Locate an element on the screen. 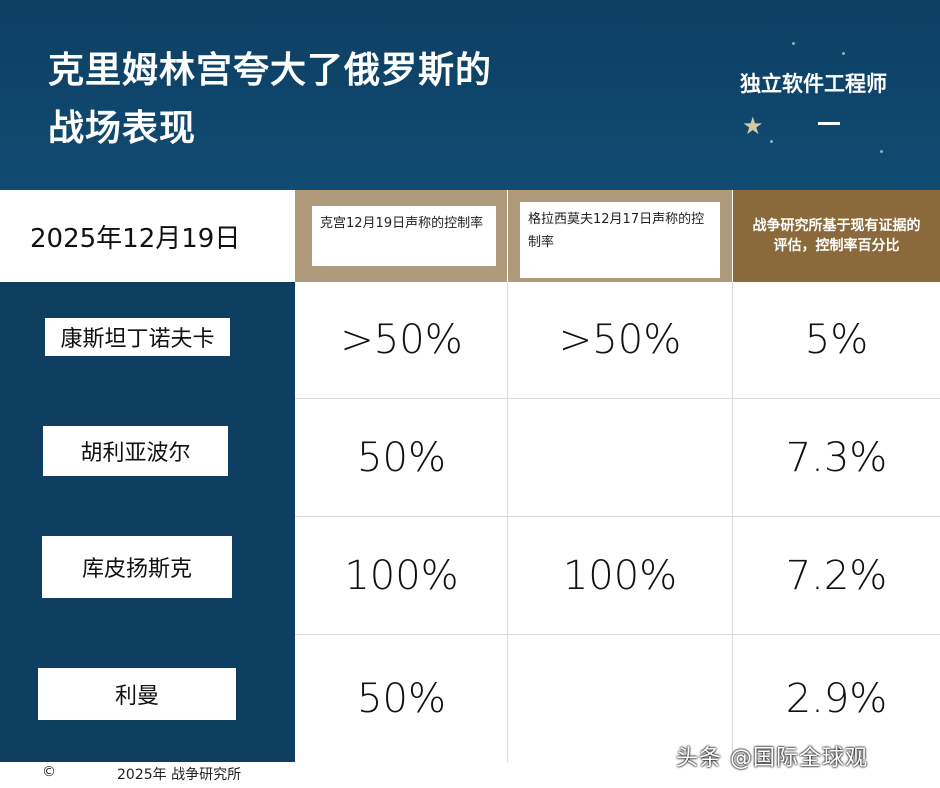 Image resolution: width=940 pixels, height=788 pixels. column-header-kremlin: 克宫12月19日声称的控制率 is located at coordinates (401, 236).